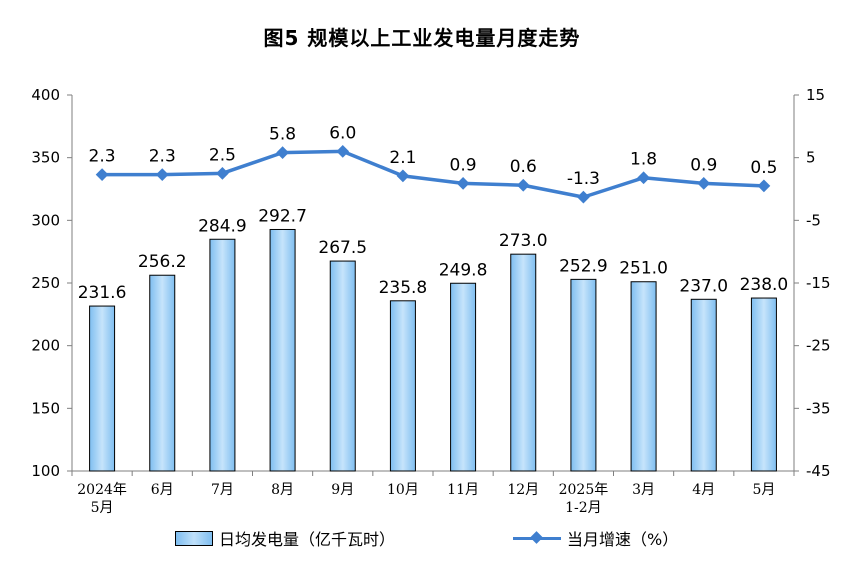 This screenshot has width=844, height=565. Describe the element at coordinates (583, 508) in the screenshot. I see `x-tick-label: 1-2月` at that location.